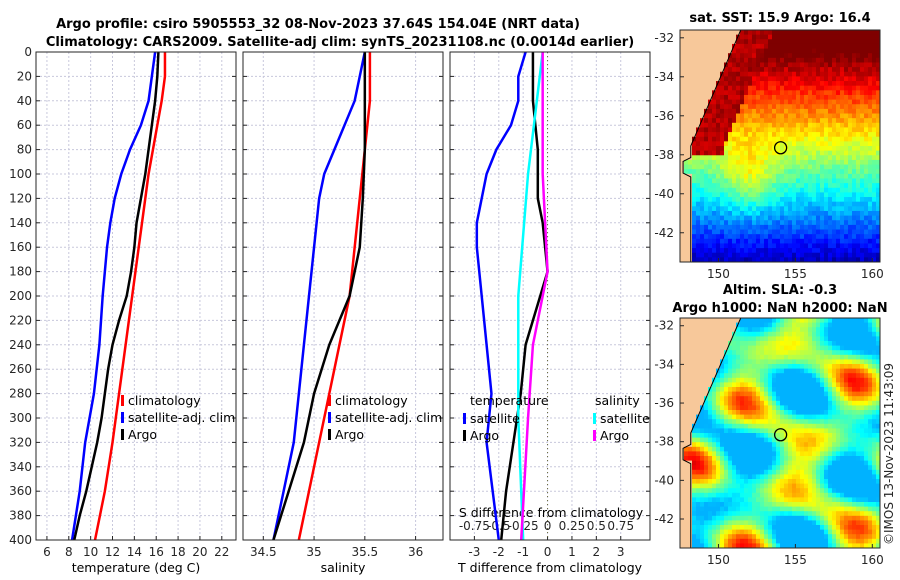 This screenshot has height=580, width=900. What do you see at coordinates (371, 400) in the screenshot?
I see `legend-label: climatology` at bounding box center [371, 400].